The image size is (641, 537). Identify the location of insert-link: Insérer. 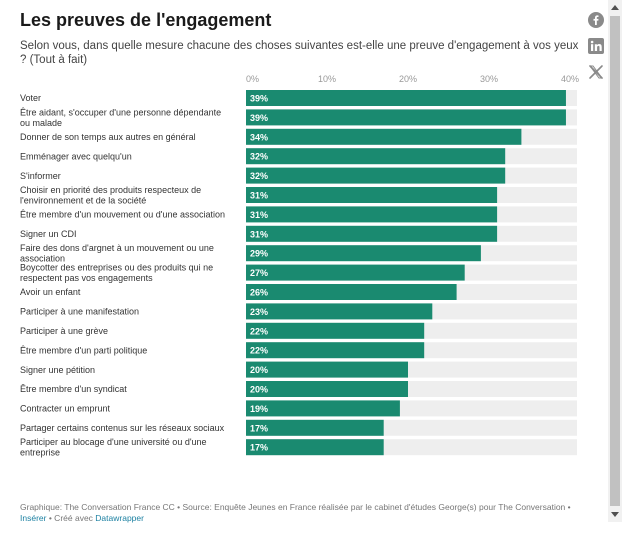
(33, 518).